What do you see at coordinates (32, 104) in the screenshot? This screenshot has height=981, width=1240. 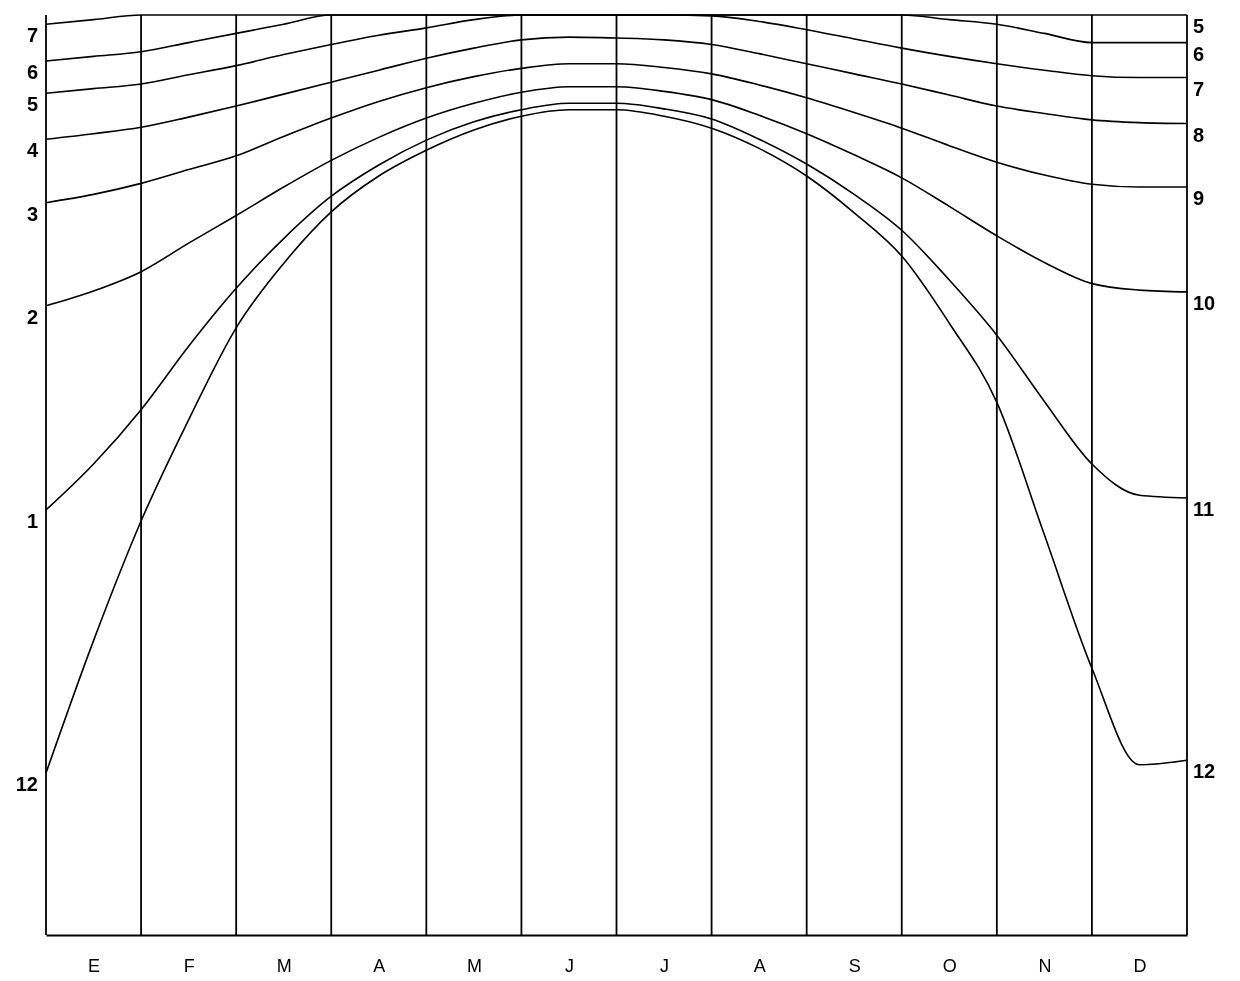 I see `series-label: 5` at bounding box center [32, 104].